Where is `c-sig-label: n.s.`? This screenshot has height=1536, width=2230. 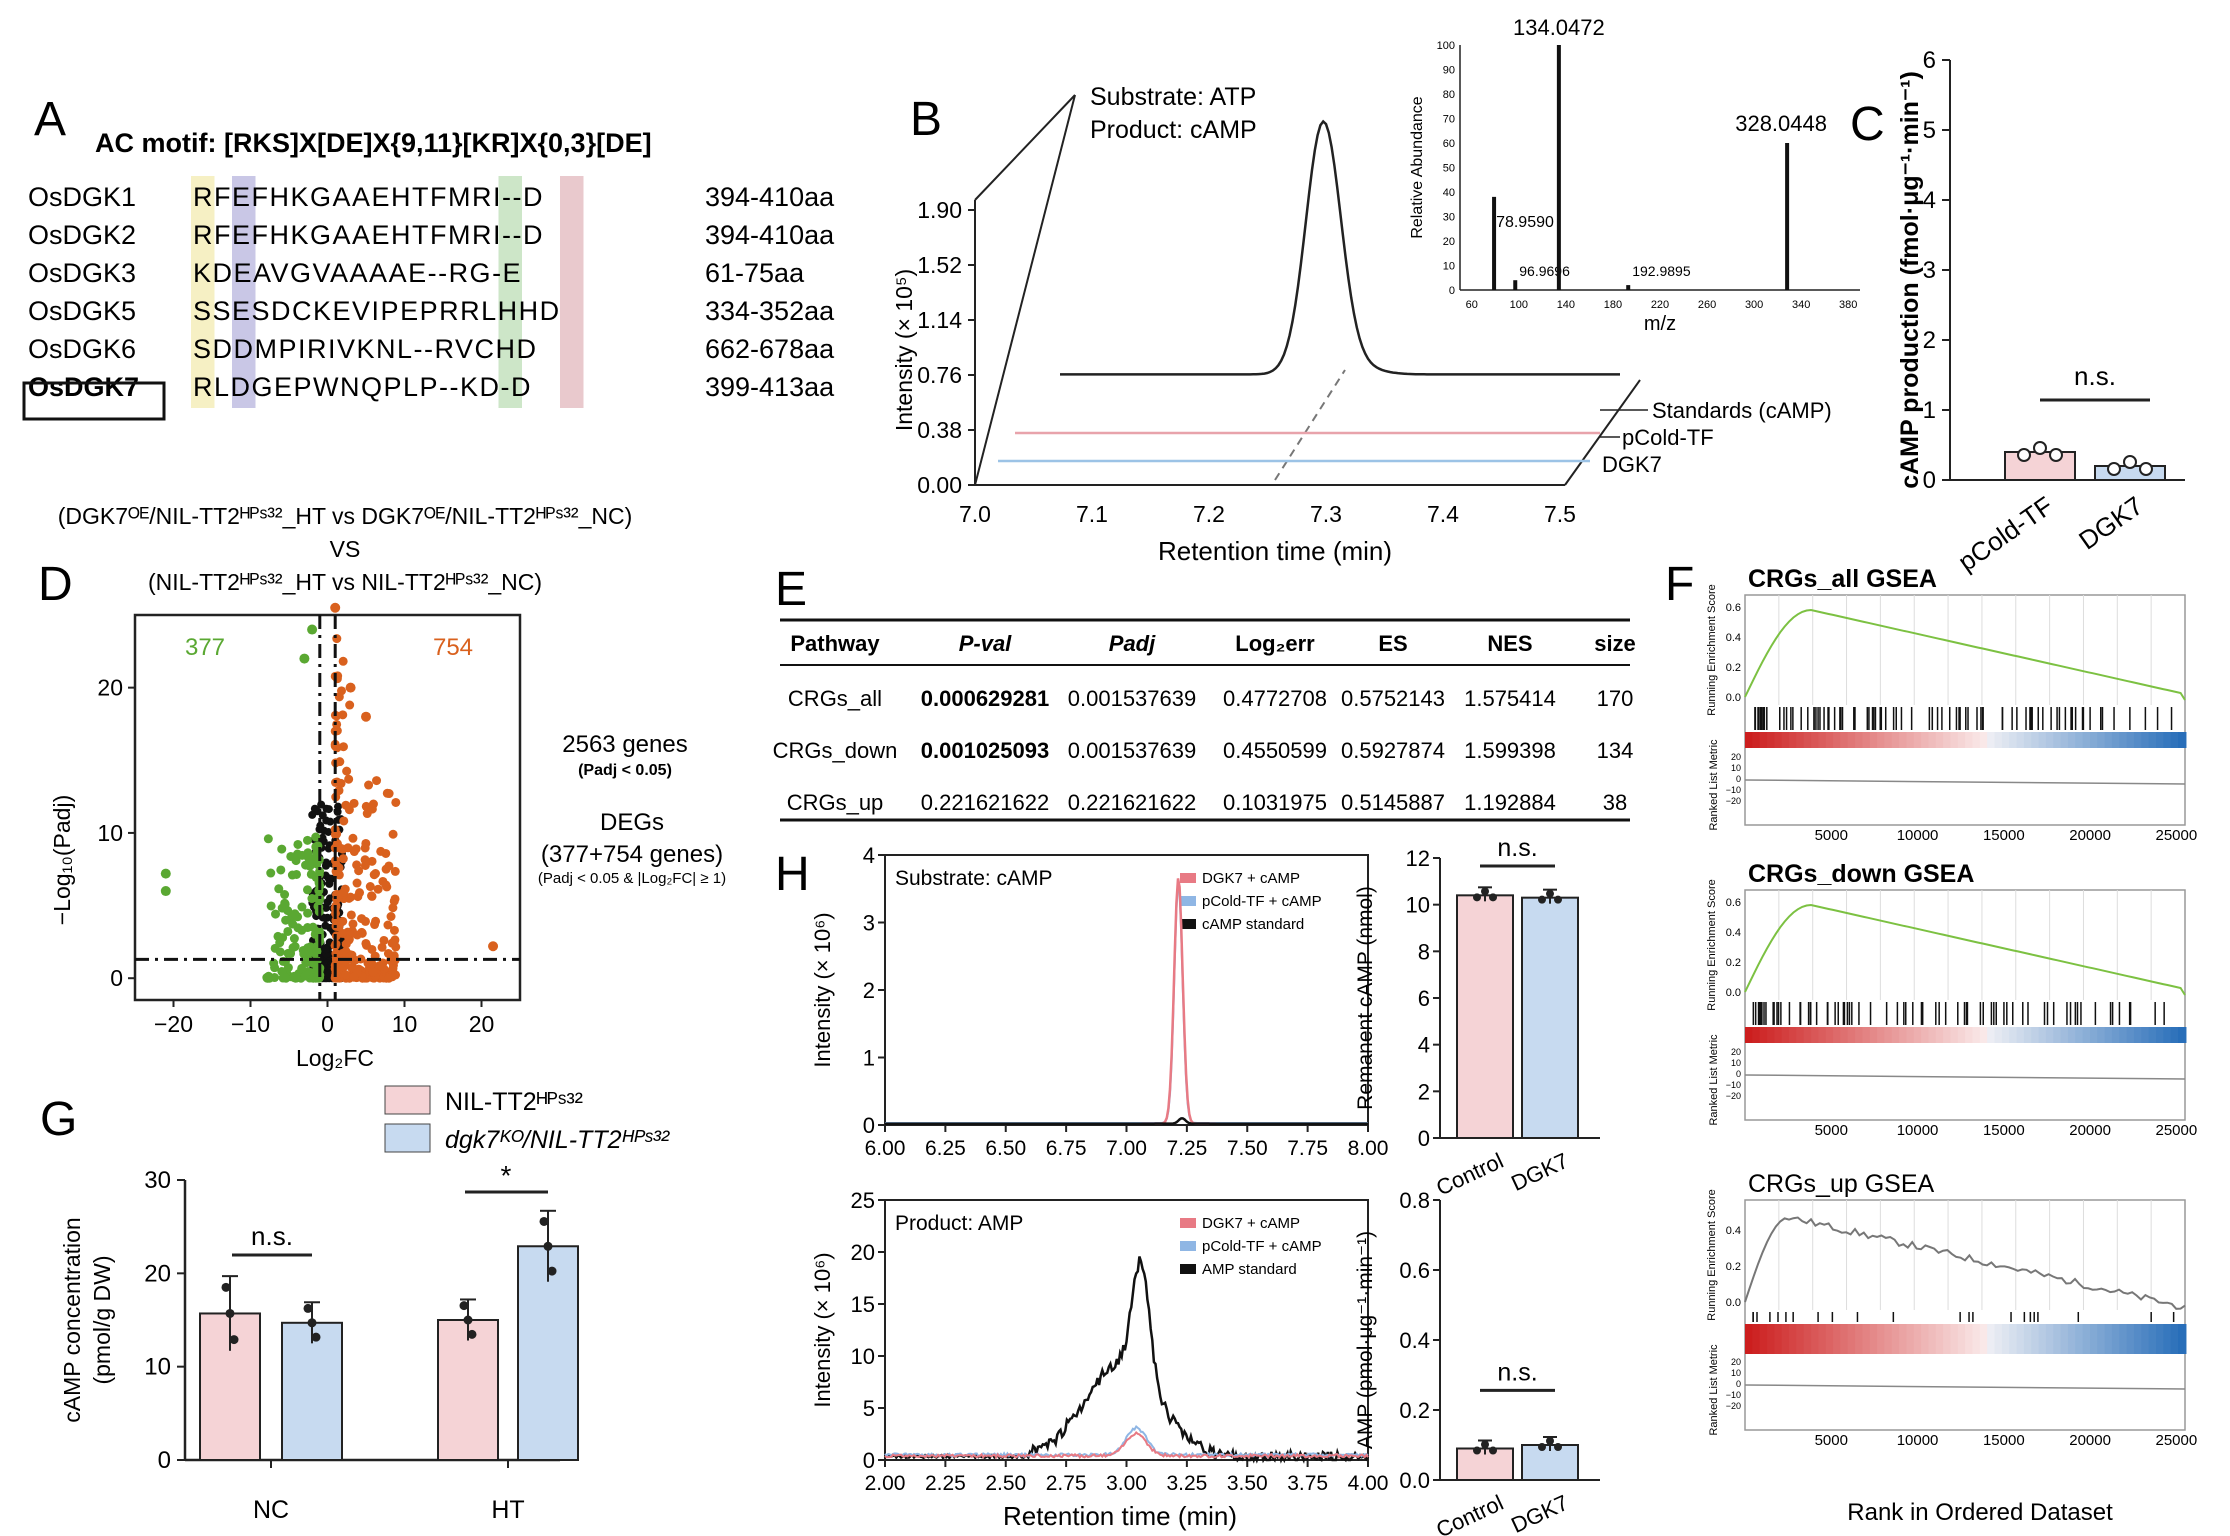 c-sig-label: n.s. is located at coordinates (2095, 376).